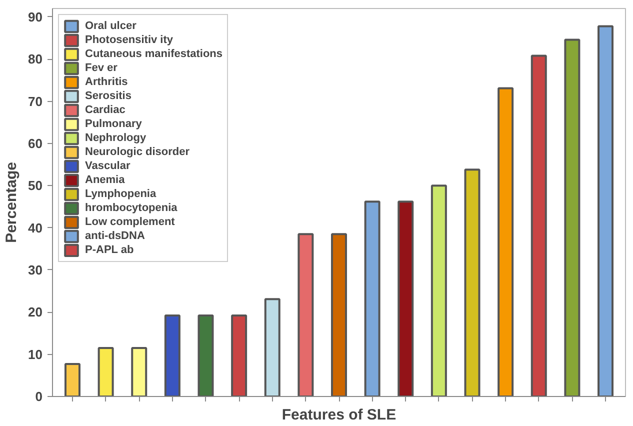 The height and width of the screenshot is (426, 633). Describe the element at coordinates (339, 415) in the screenshot. I see `x-axis-title: Features of SLE` at that location.